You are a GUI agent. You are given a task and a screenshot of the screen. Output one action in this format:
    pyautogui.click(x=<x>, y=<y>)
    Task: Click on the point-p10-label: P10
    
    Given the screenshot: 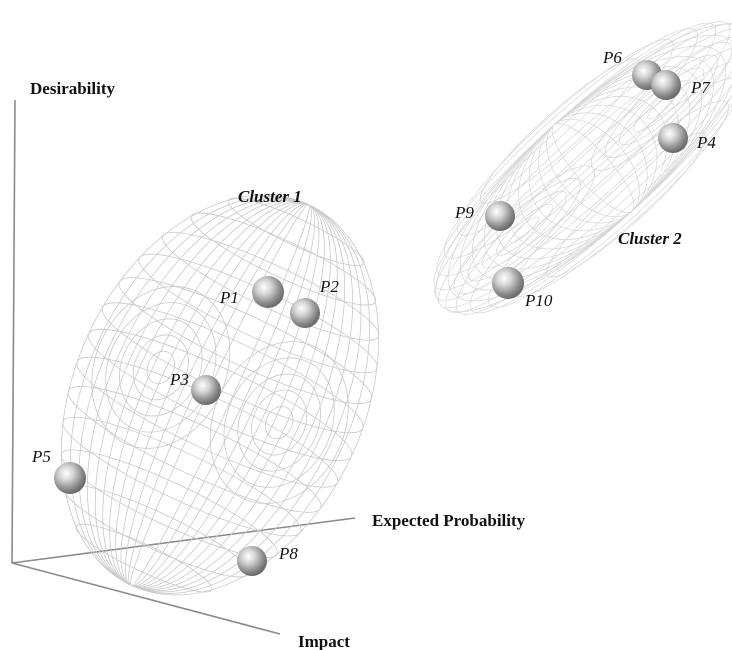 What is the action you would take?
    pyautogui.click(x=538, y=300)
    